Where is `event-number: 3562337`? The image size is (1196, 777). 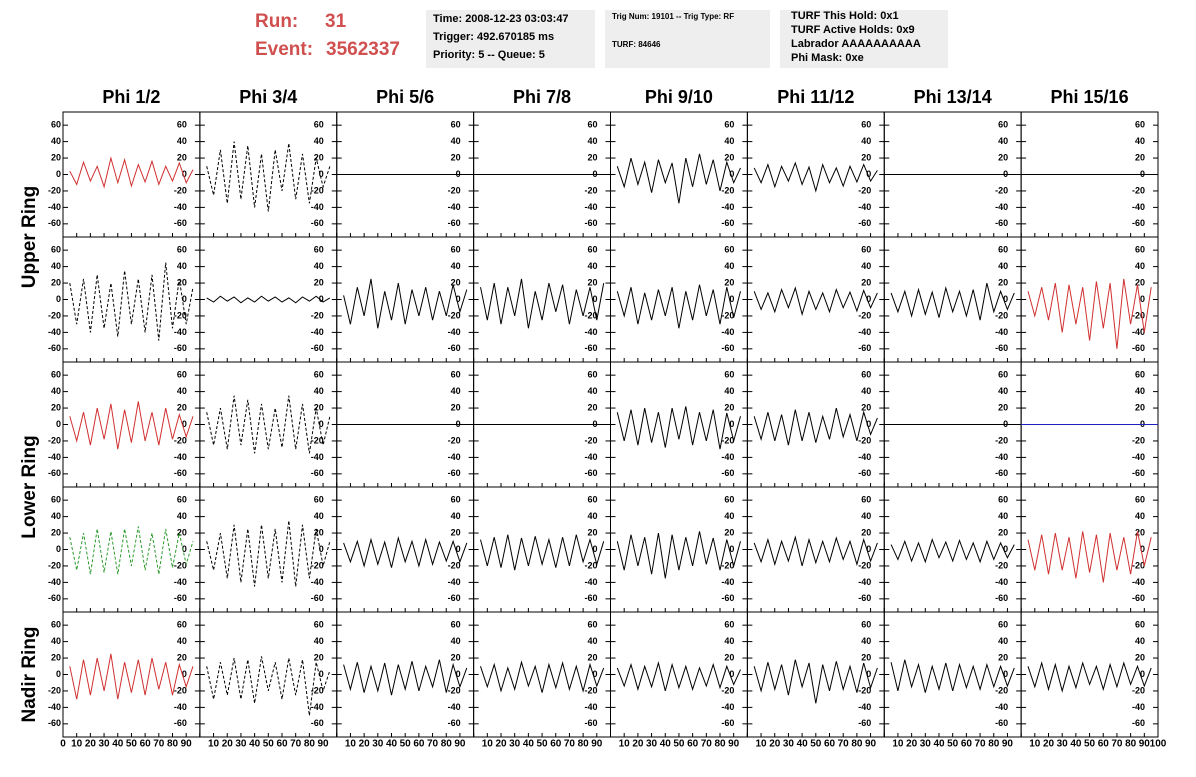
event-number: 3562337 is located at coordinates (363, 49).